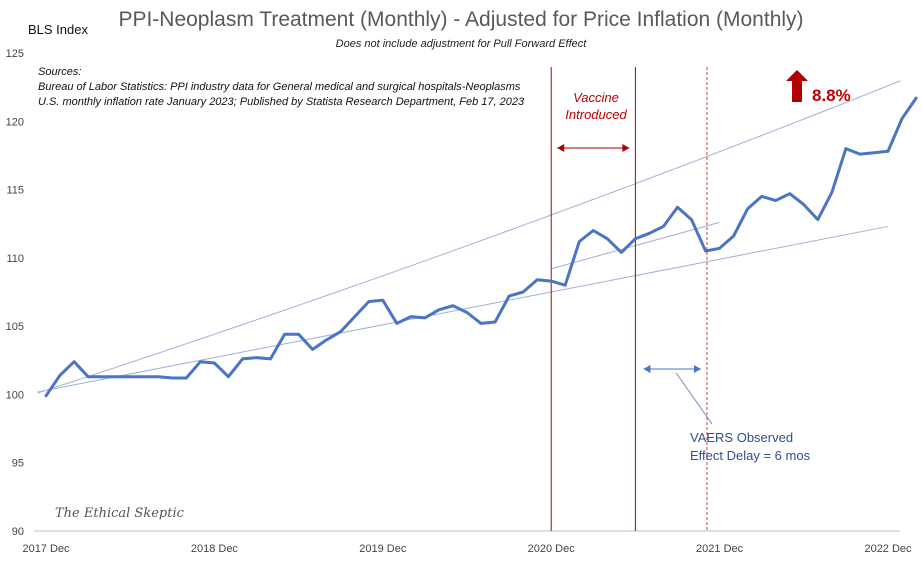  Describe the element at coordinates (694, 398) in the screenshot. I see `vaers-callout-leader` at that location.